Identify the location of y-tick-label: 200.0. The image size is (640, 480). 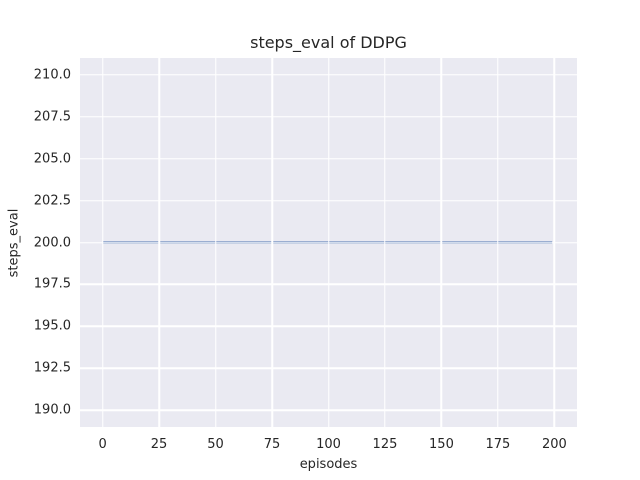
(52, 242).